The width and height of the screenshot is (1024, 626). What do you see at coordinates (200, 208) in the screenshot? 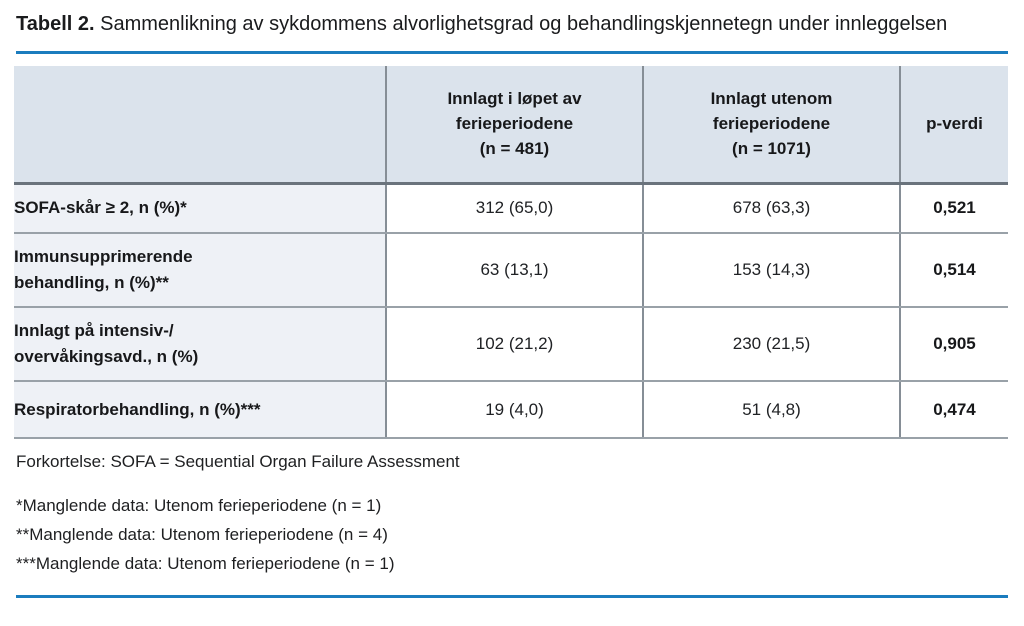
I see `row-label-sofa: SOFA-skår ≥ 2, n (%)*` at bounding box center [200, 208].